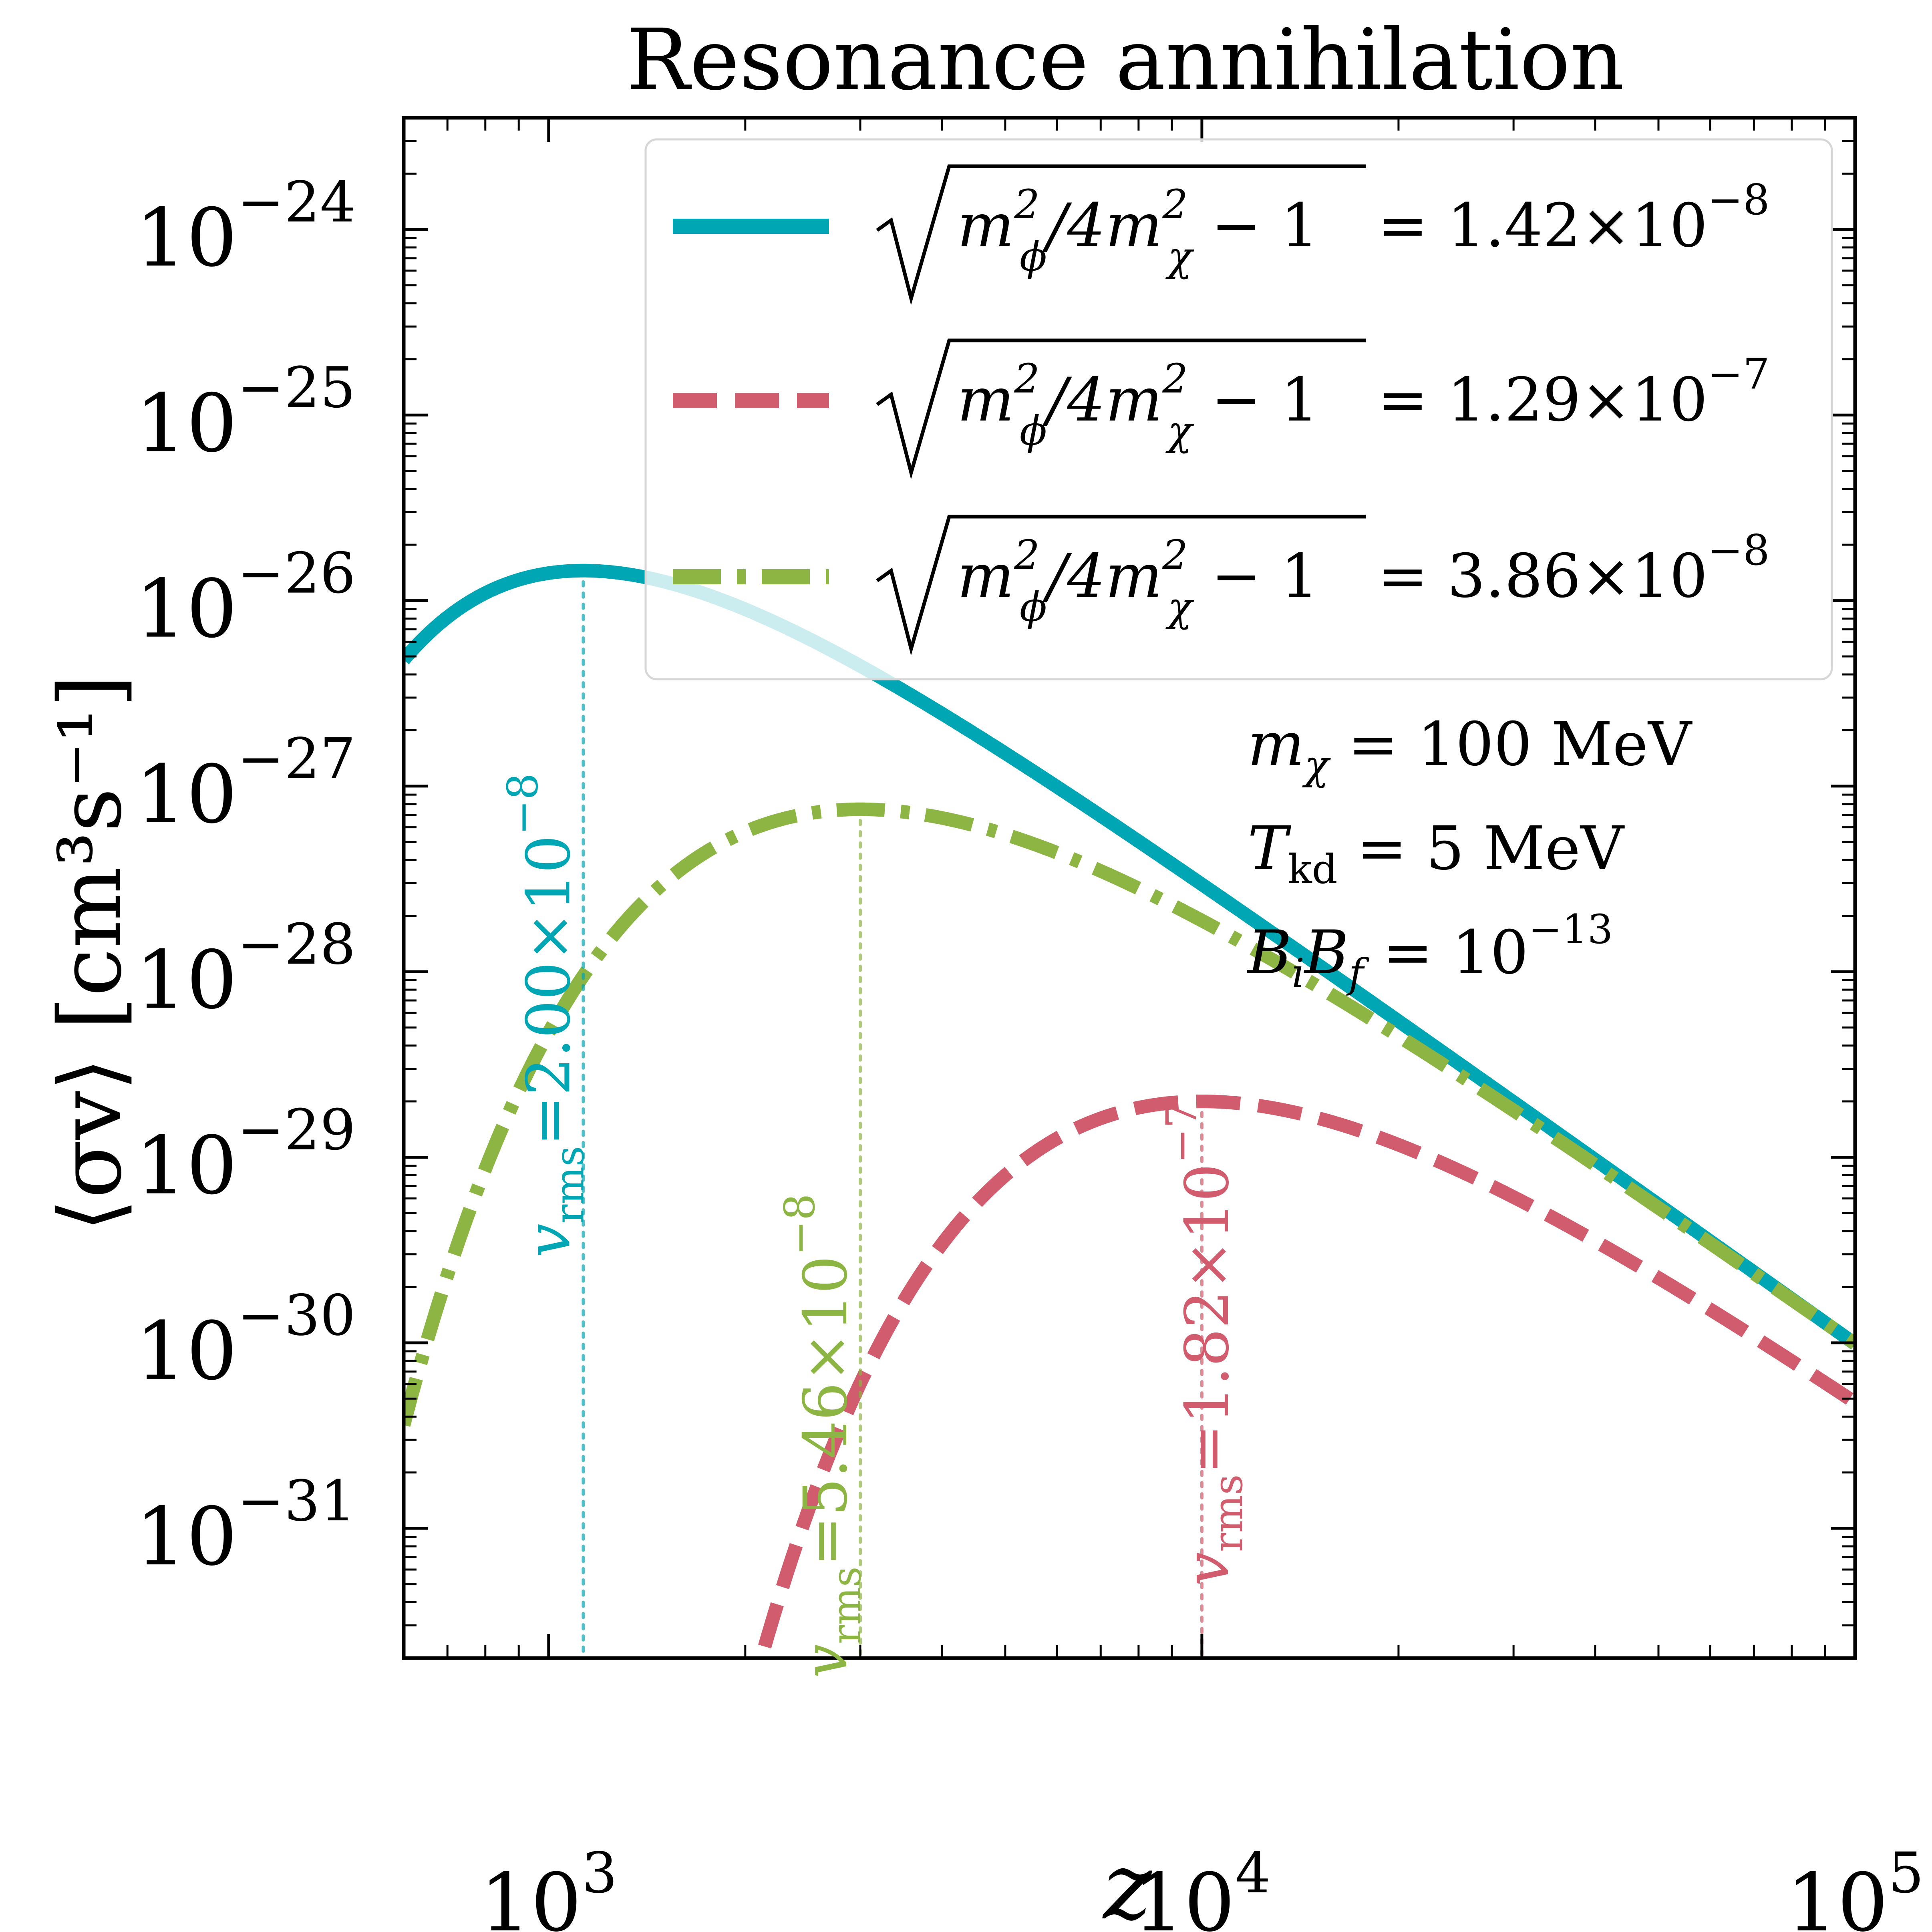 The height and width of the screenshot is (1932, 1932). What do you see at coordinates (1574, 392) in the screenshot?
I see `legend-value-2: = 1.29×10−7` at bounding box center [1574, 392].